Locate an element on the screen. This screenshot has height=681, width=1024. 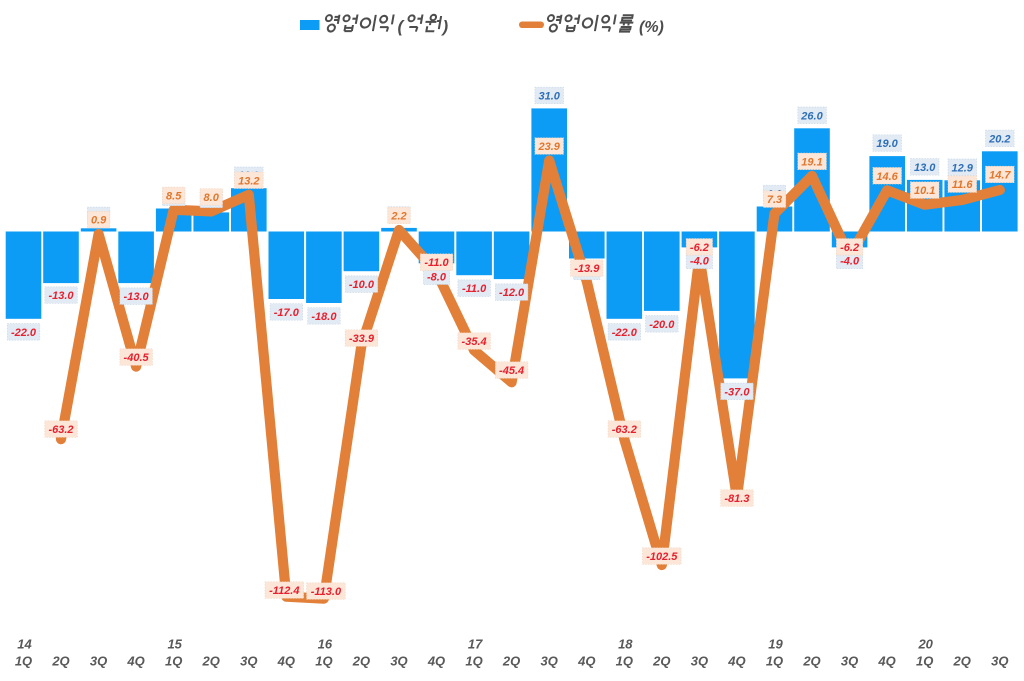
svg-text: 19.0 is located at coordinates (887, 144).